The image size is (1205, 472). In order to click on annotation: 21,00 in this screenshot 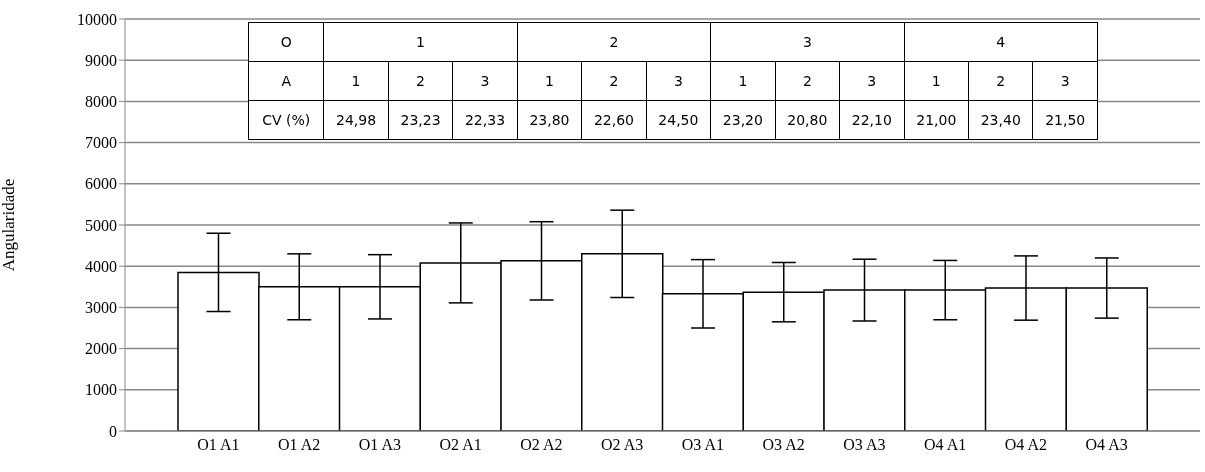, I will do `click(936, 120)`.